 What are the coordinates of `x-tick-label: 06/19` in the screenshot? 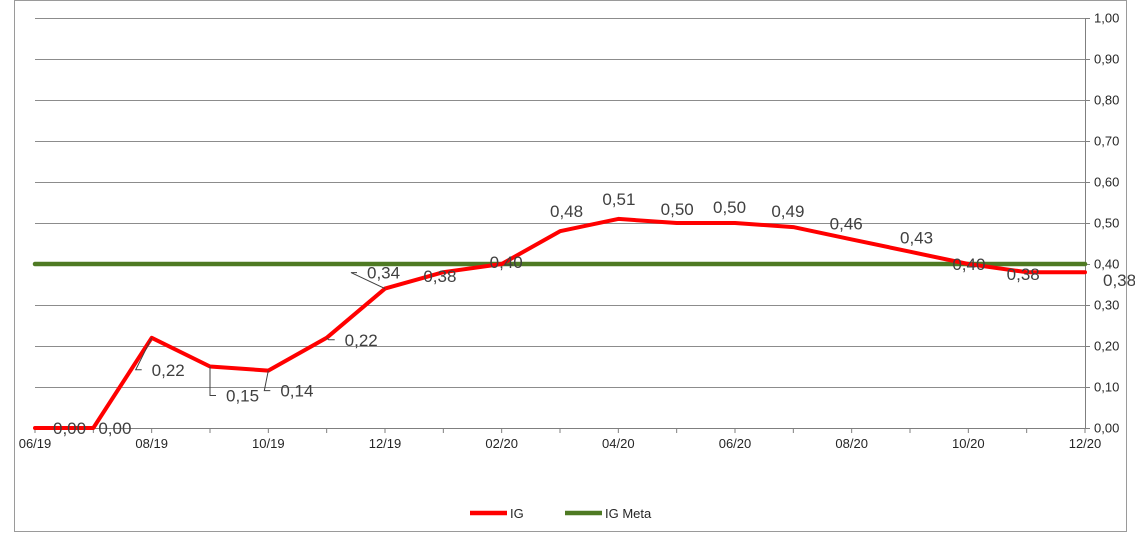 It's located at (35, 443).